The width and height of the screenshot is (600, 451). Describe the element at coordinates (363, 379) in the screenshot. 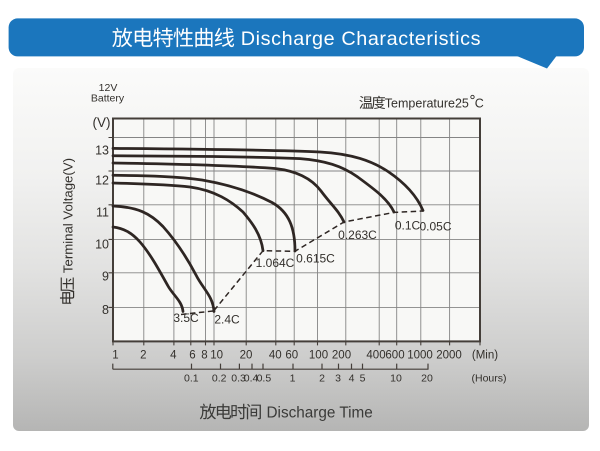

I see `svg-text: 5` at that location.